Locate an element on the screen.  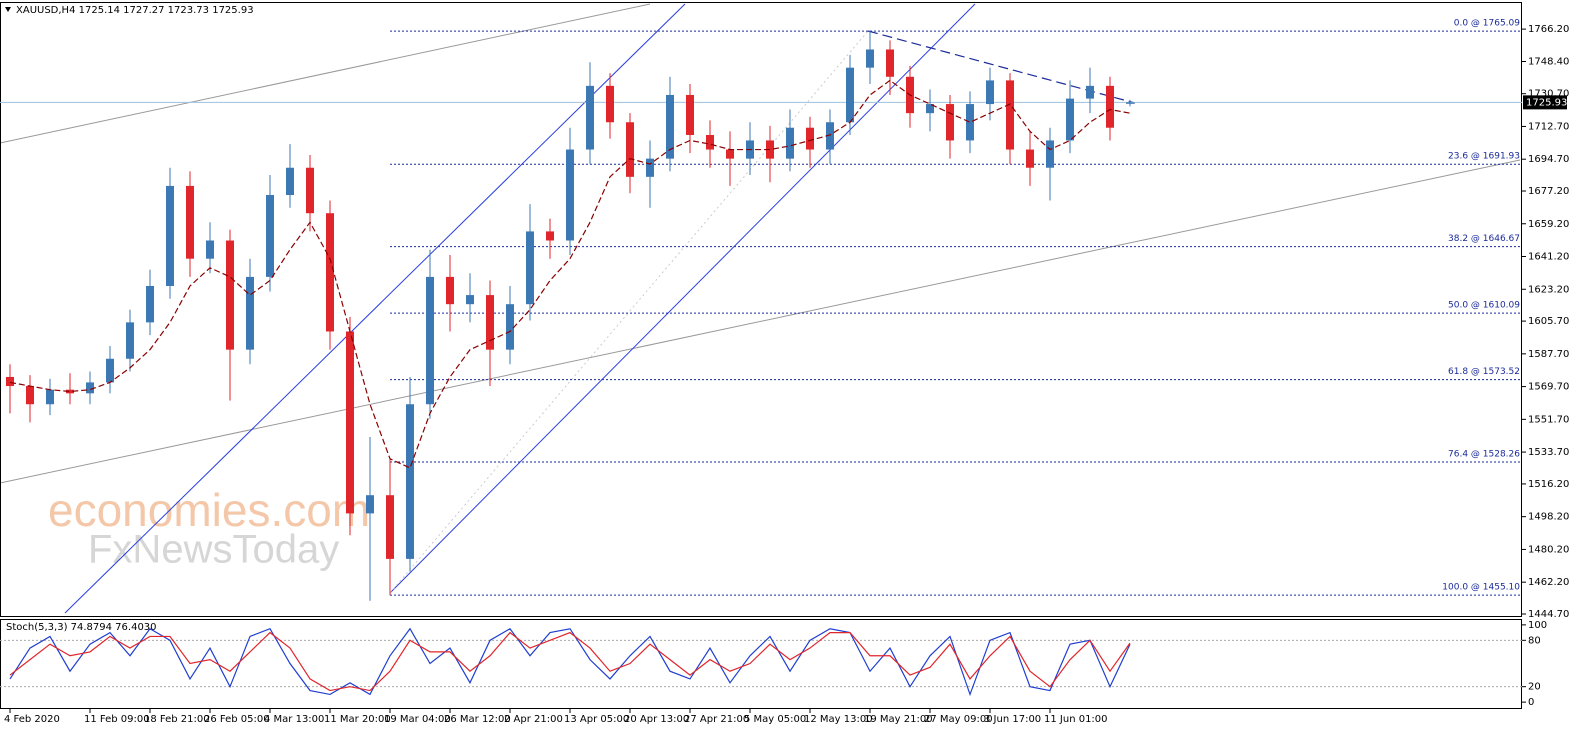
x-tick-label: 26 Mar 12:00 is located at coordinates (477, 719).